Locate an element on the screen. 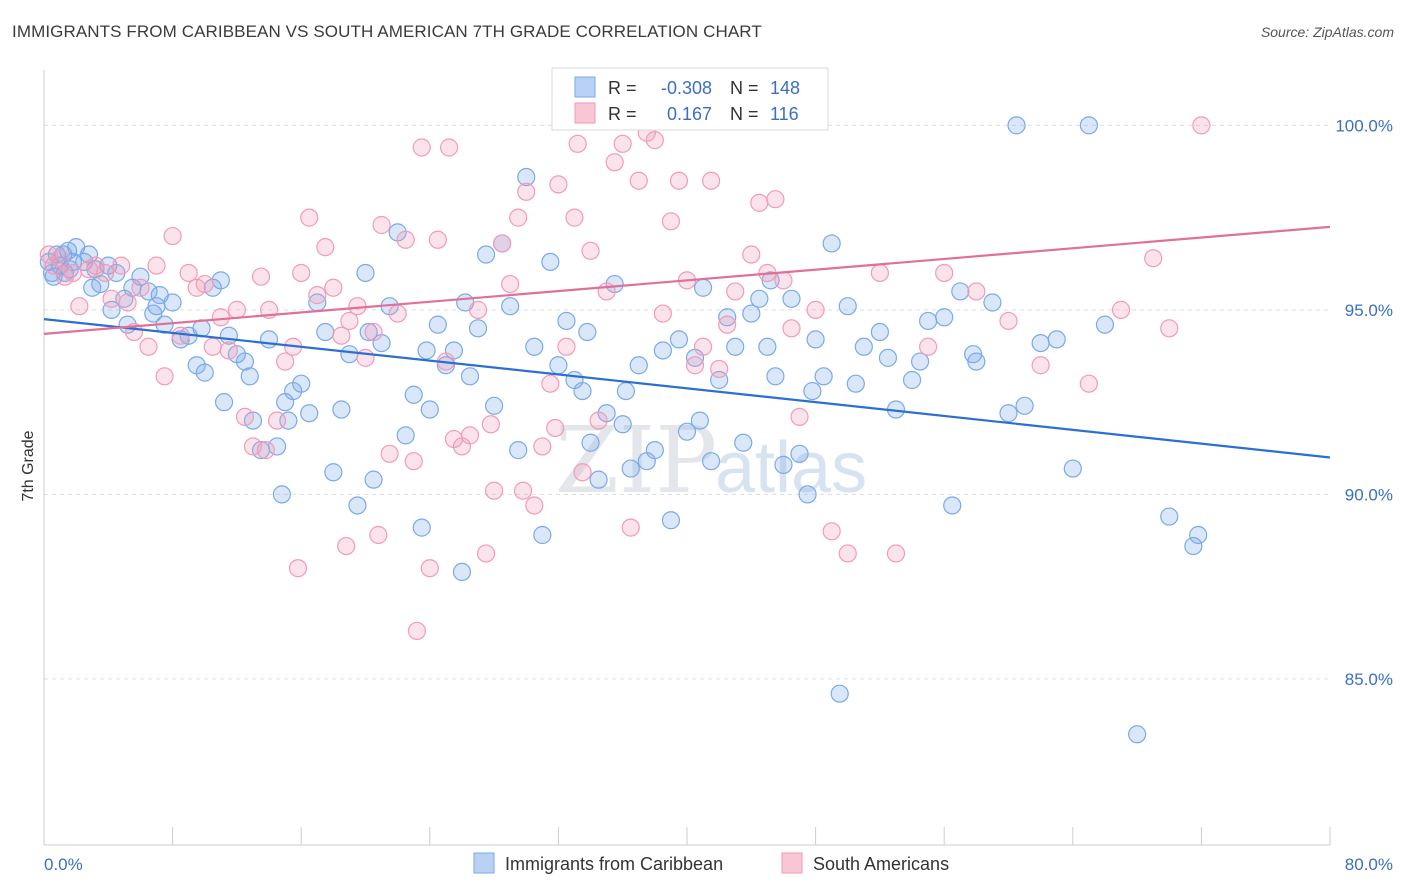 The width and height of the screenshot is (1406, 892). legend-r-value-2: 0.167 is located at coordinates (689, 114).